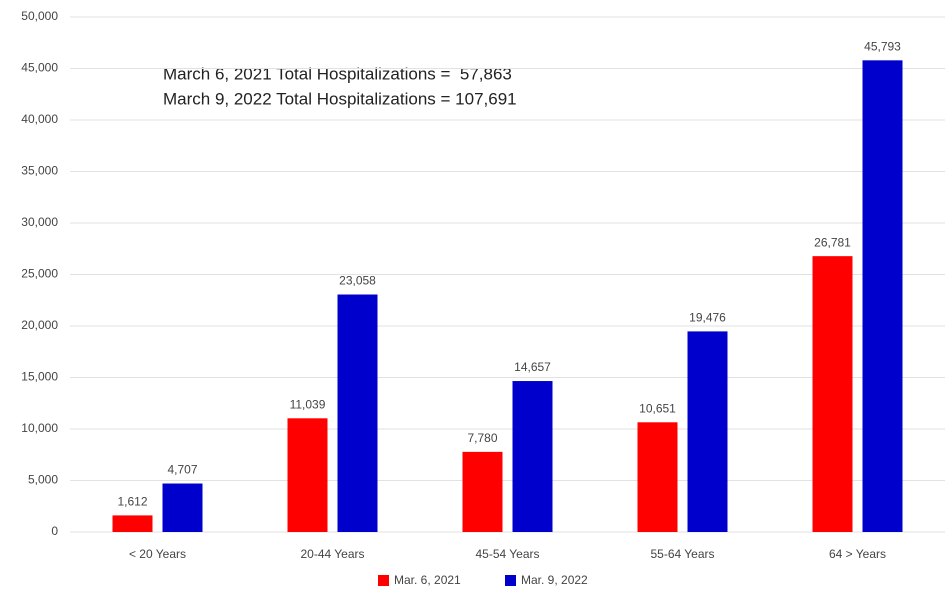 This screenshot has width=945, height=594. Describe the element at coordinates (682, 554) in the screenshot. I see `x-tick-label: 55-64 Years` at that location.